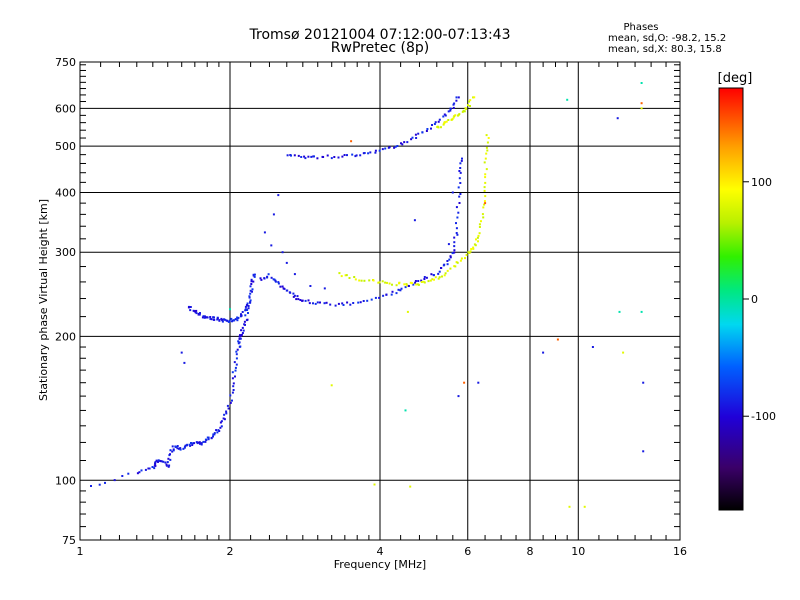 This screenshot has height=600, width=800. What do you see at coordinates (761, 182) in the screenshot?
I see `colorbar-tick-label: 100` at bounding box center [761, 182].